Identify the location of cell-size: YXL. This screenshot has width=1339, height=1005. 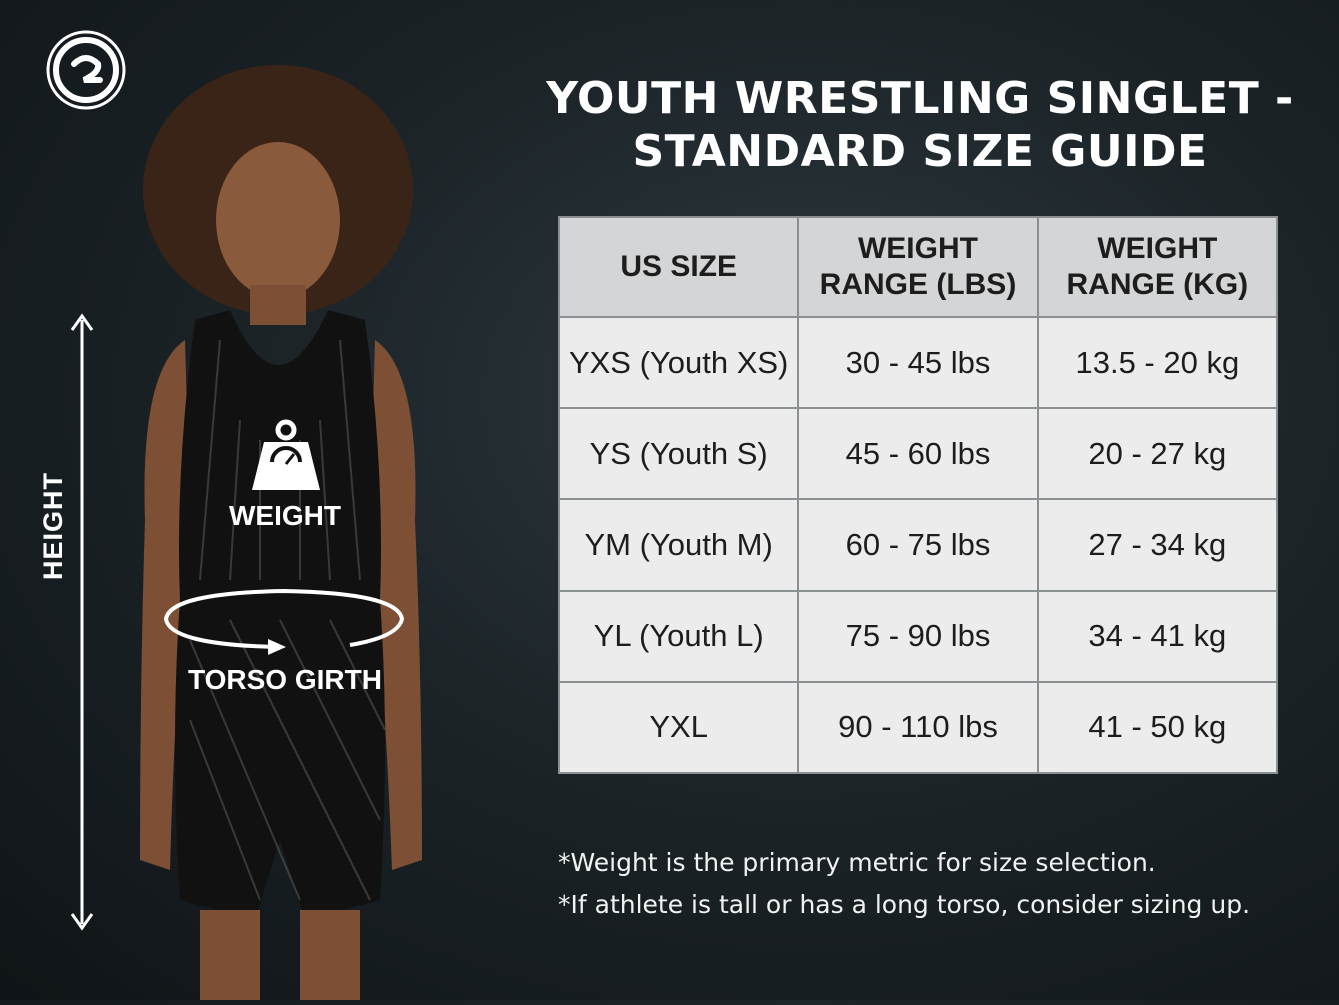
(678, 727).